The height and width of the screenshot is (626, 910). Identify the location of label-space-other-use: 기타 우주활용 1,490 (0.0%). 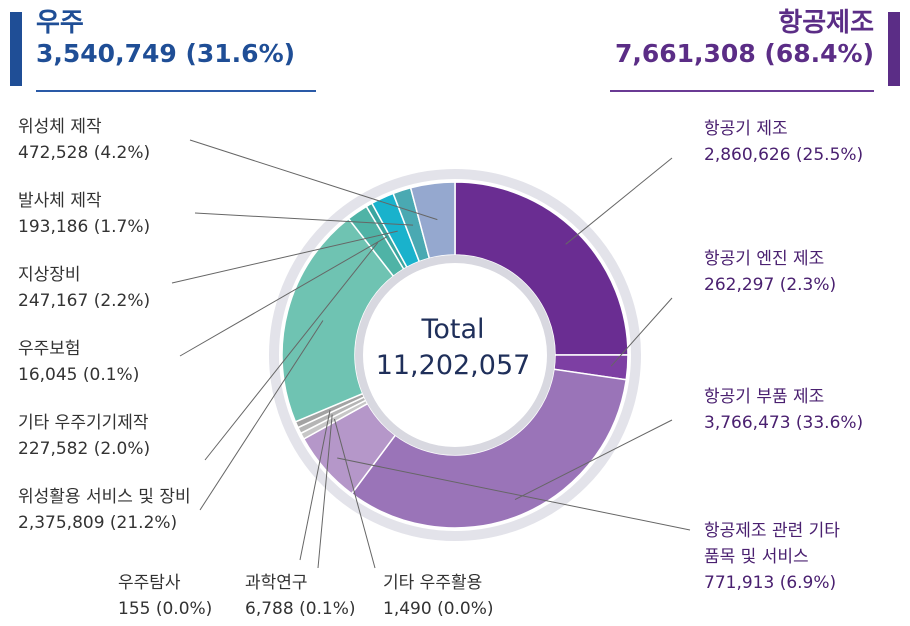
(438, 596).